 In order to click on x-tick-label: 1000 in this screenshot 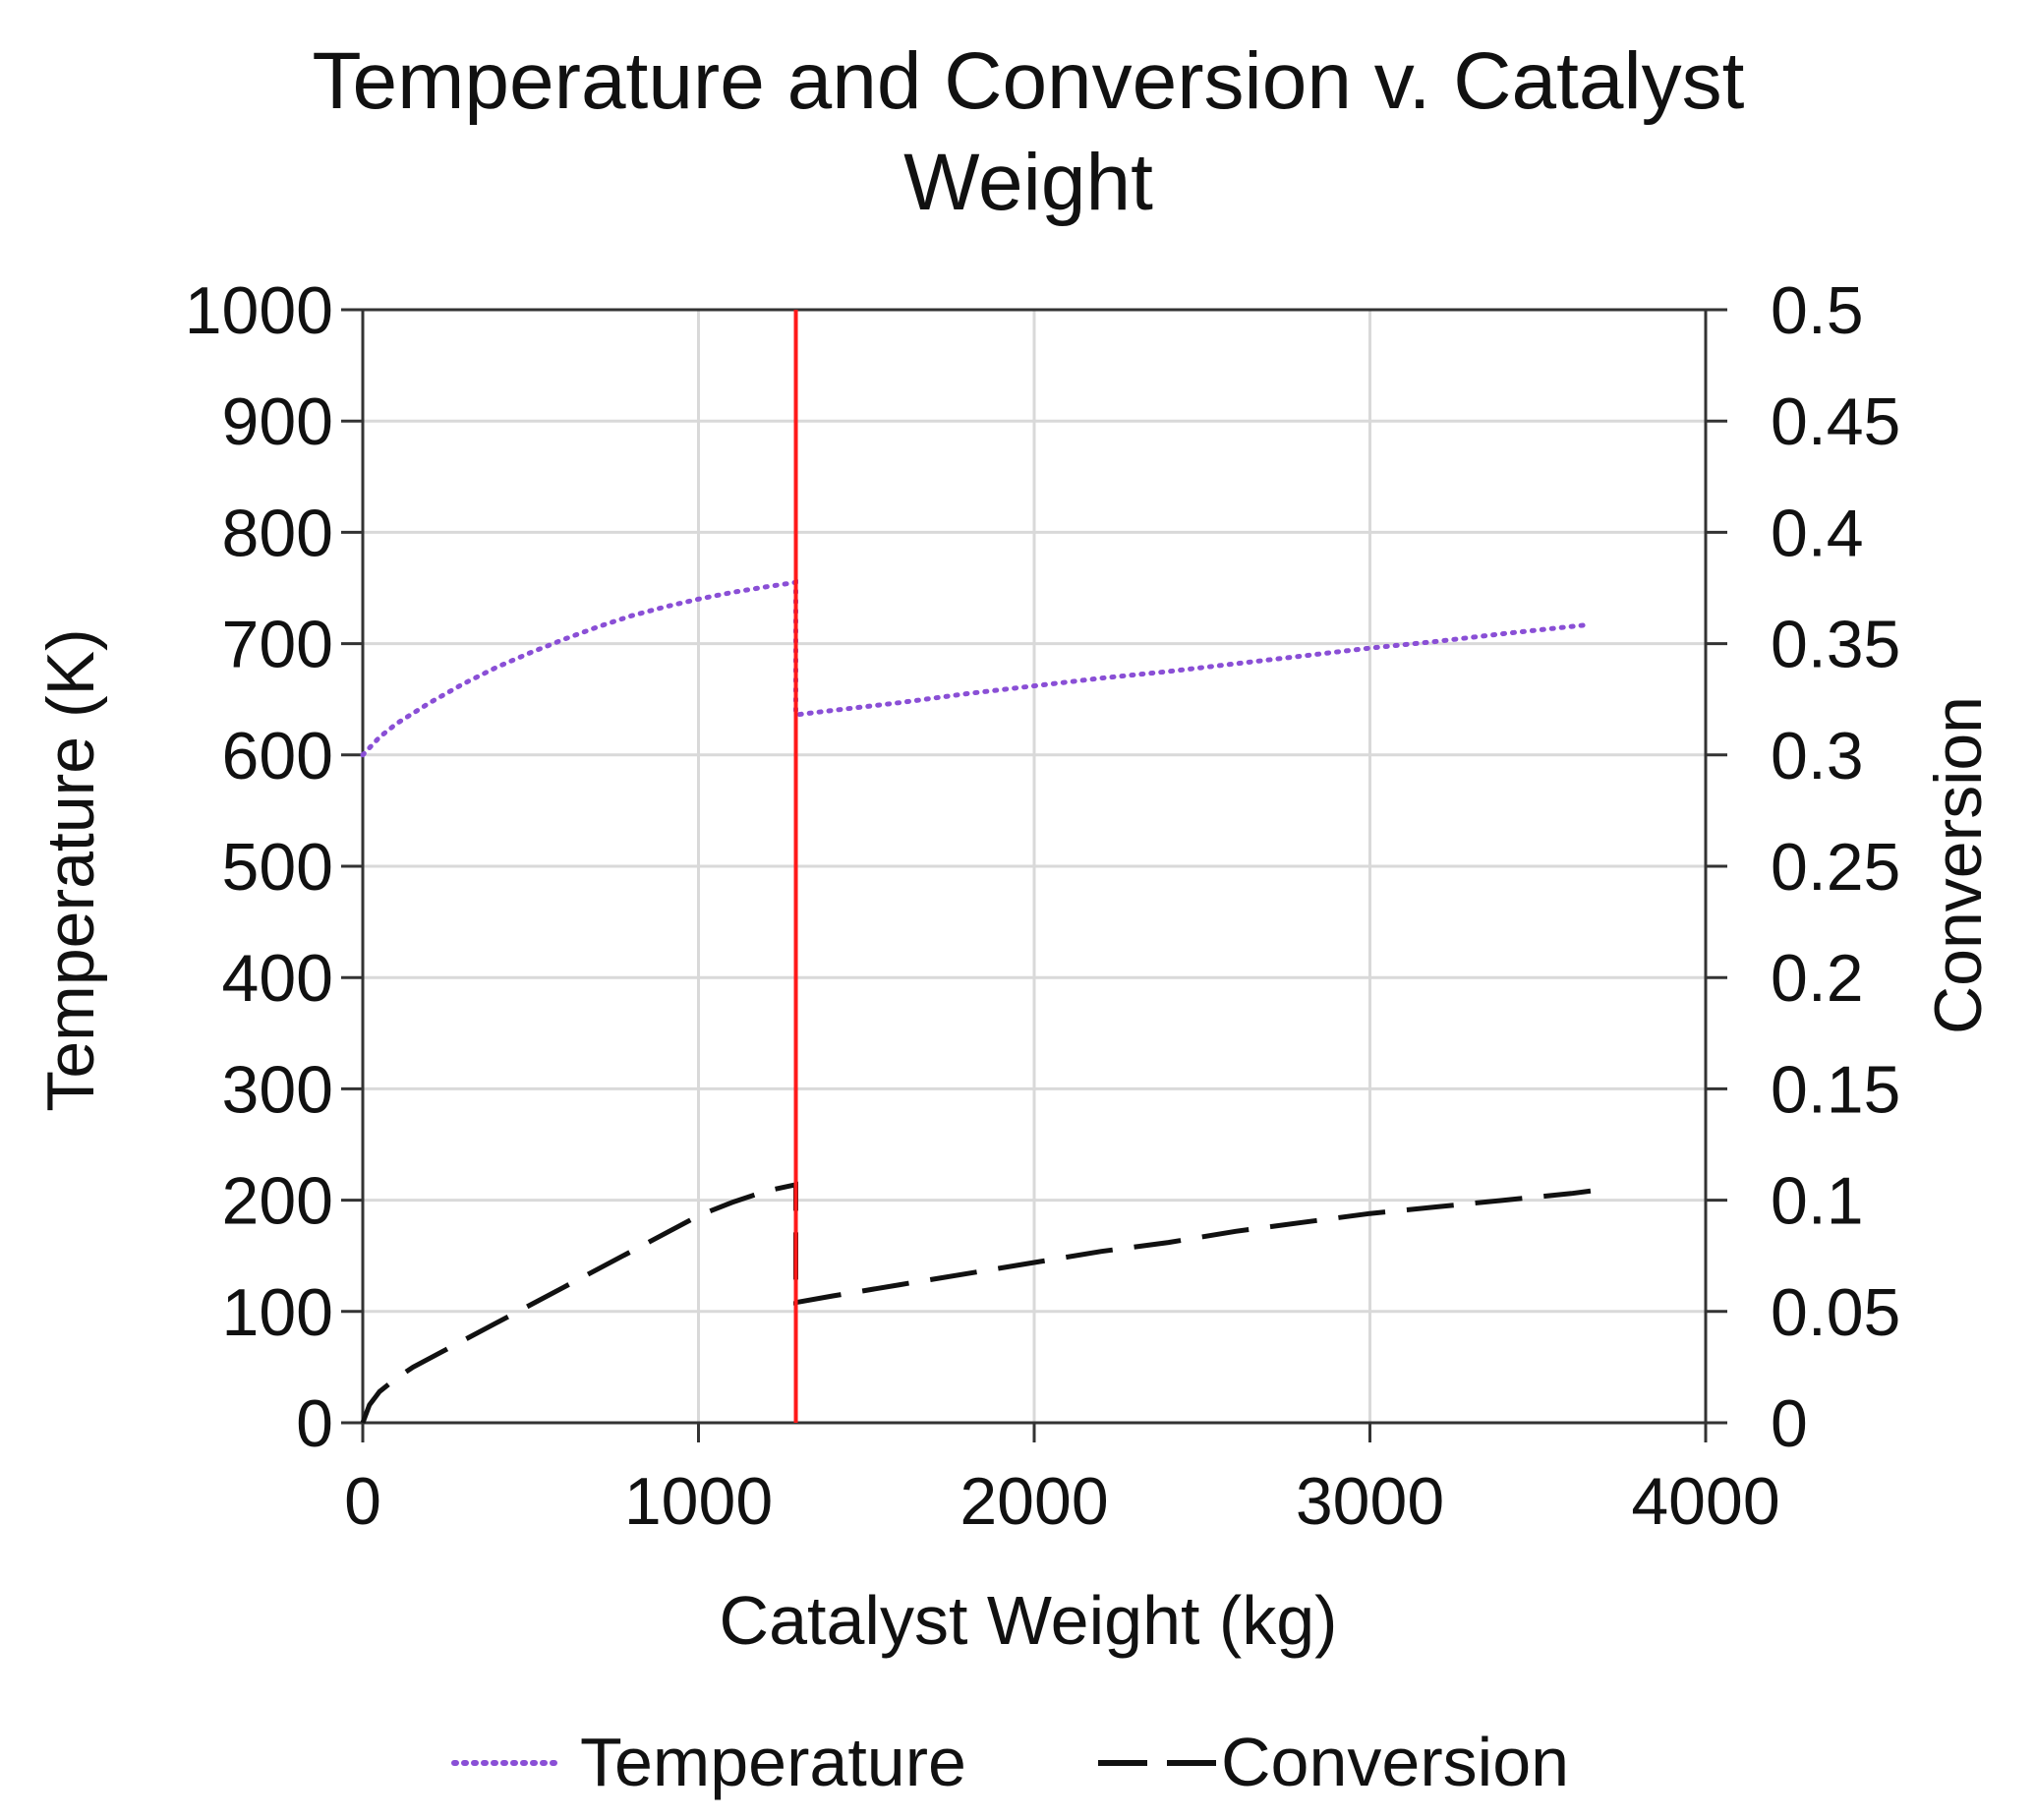, I will do `click(698, 1501)`.